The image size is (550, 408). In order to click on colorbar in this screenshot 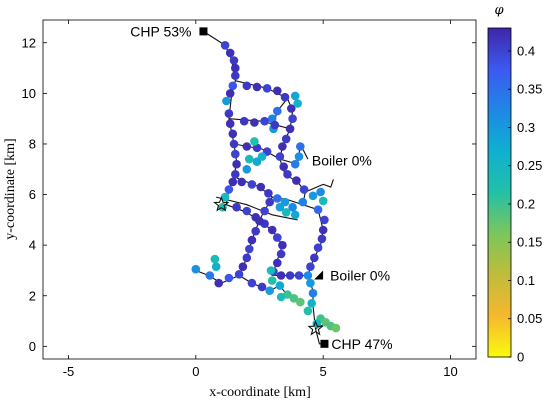, I will do `click(499, 192)`.